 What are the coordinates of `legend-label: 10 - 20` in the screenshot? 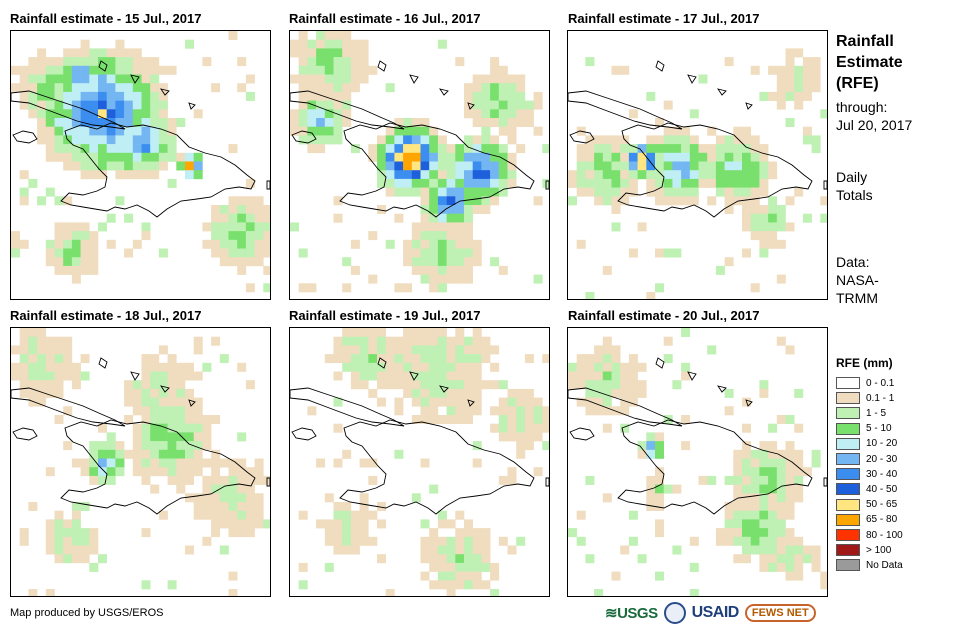 It's located at (882, 444).